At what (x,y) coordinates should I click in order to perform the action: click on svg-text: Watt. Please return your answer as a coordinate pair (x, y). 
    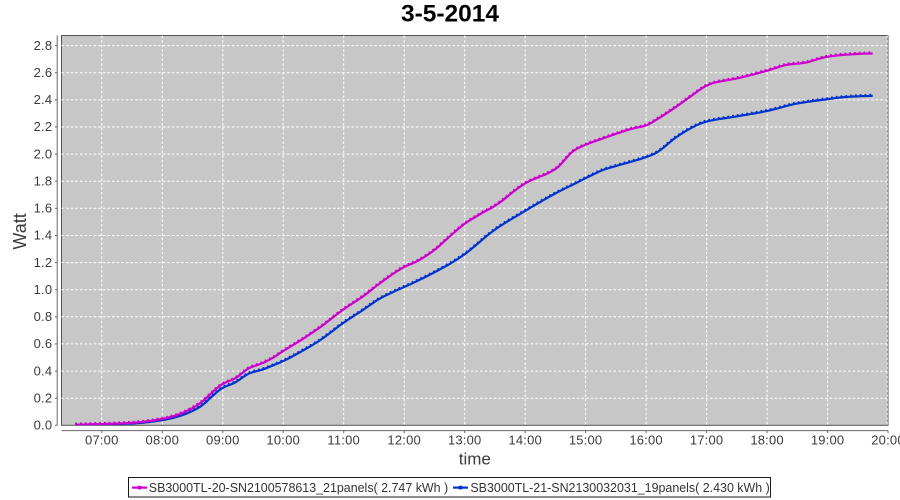
    Looking at the image, I should click on (20, 231).